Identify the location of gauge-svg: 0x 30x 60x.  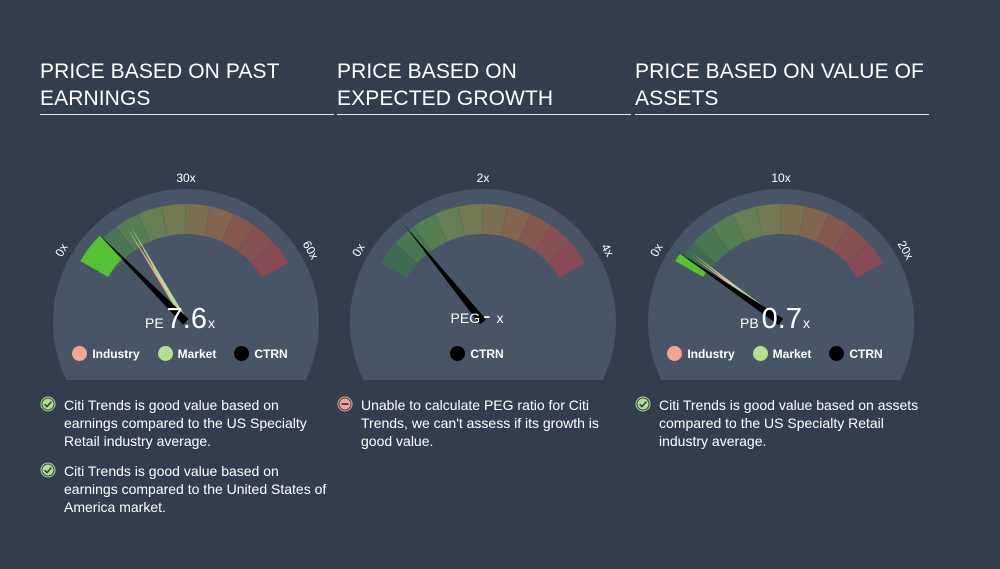
(186, 275).